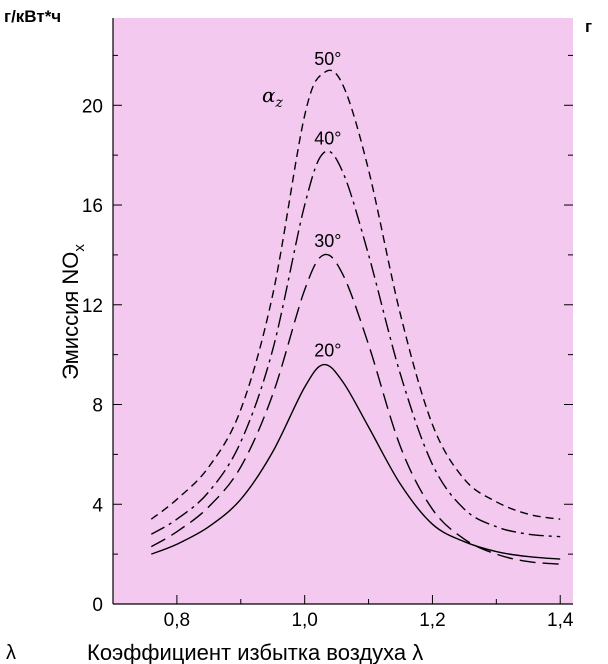 Image resolution: width=608 pixels, height=664 pixels. What do you see at coordinates (79, 248) in the screenshot?
I see `y-axis-title-subscript: x` at bounding box center [79, 248].